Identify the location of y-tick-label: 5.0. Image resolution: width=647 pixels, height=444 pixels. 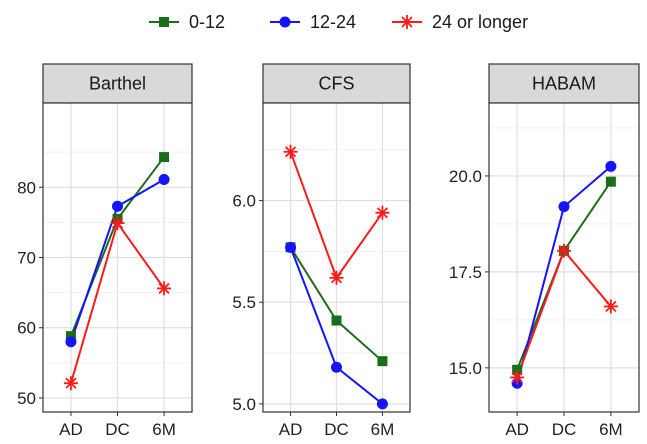
(244, 404).